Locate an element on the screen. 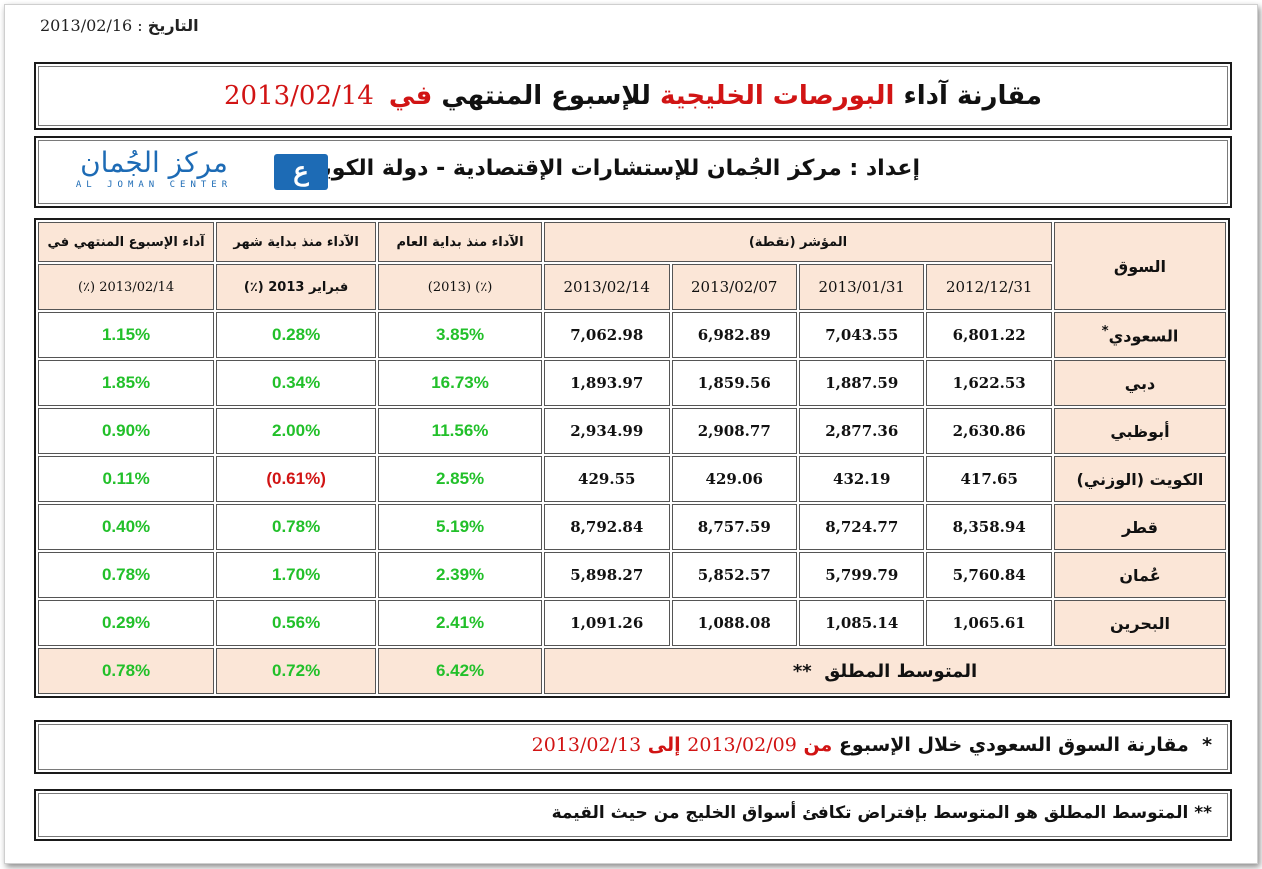 This screenshot has height=869, width=1262. index-value: 7,062.98 is located at coordinates (607, 335).